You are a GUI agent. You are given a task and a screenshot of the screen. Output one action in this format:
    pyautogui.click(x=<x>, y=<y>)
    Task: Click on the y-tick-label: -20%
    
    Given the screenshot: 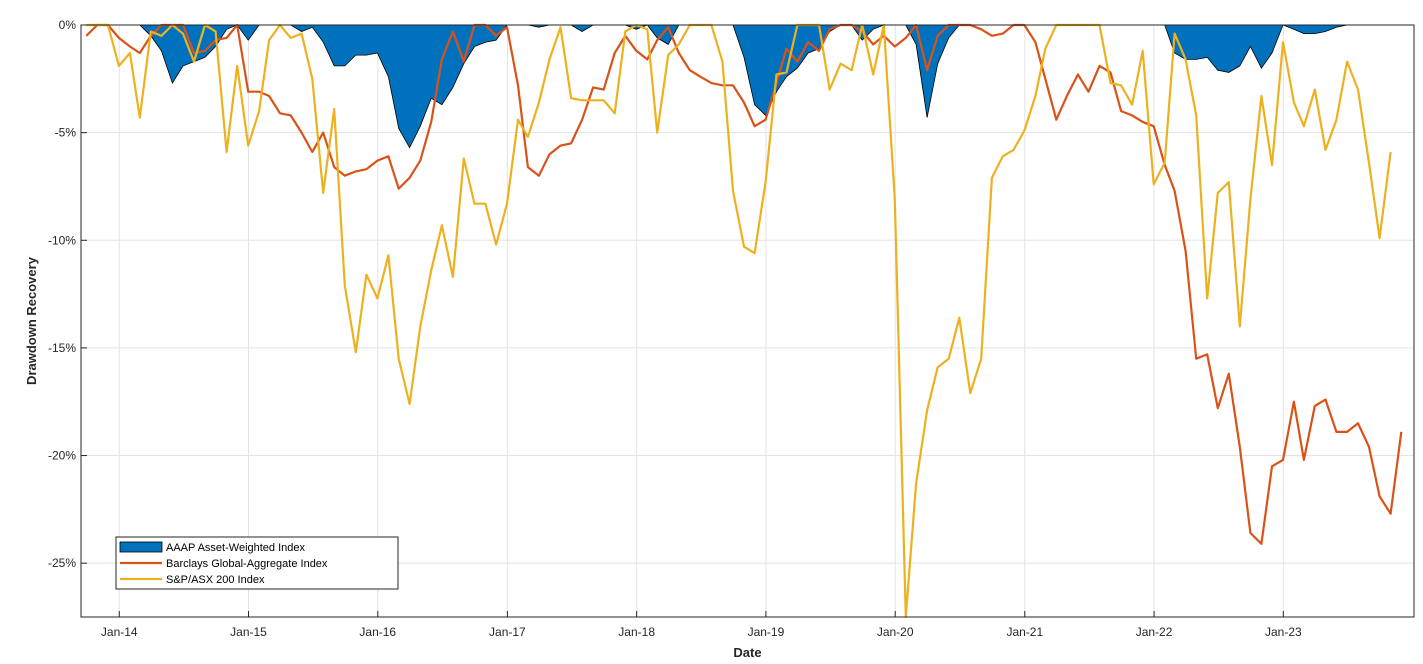 What is the action you would take?
    pyautogui.click(x=62, y=456)
    